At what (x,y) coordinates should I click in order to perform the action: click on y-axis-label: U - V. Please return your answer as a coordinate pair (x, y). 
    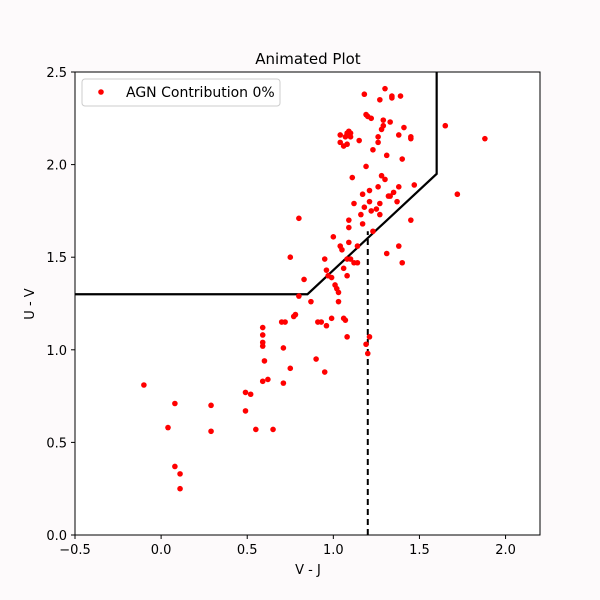
    Looking at the image, I should click on (30, 303).